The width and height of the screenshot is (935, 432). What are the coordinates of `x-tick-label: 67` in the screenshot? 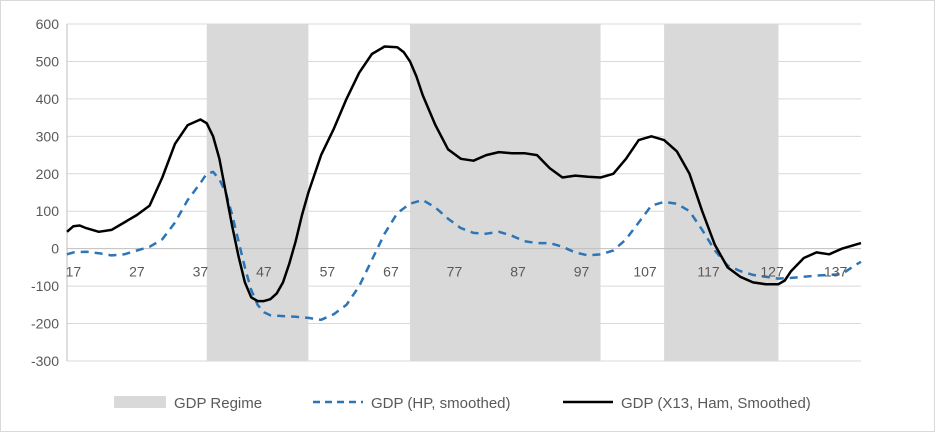 It's located at (391, 272).